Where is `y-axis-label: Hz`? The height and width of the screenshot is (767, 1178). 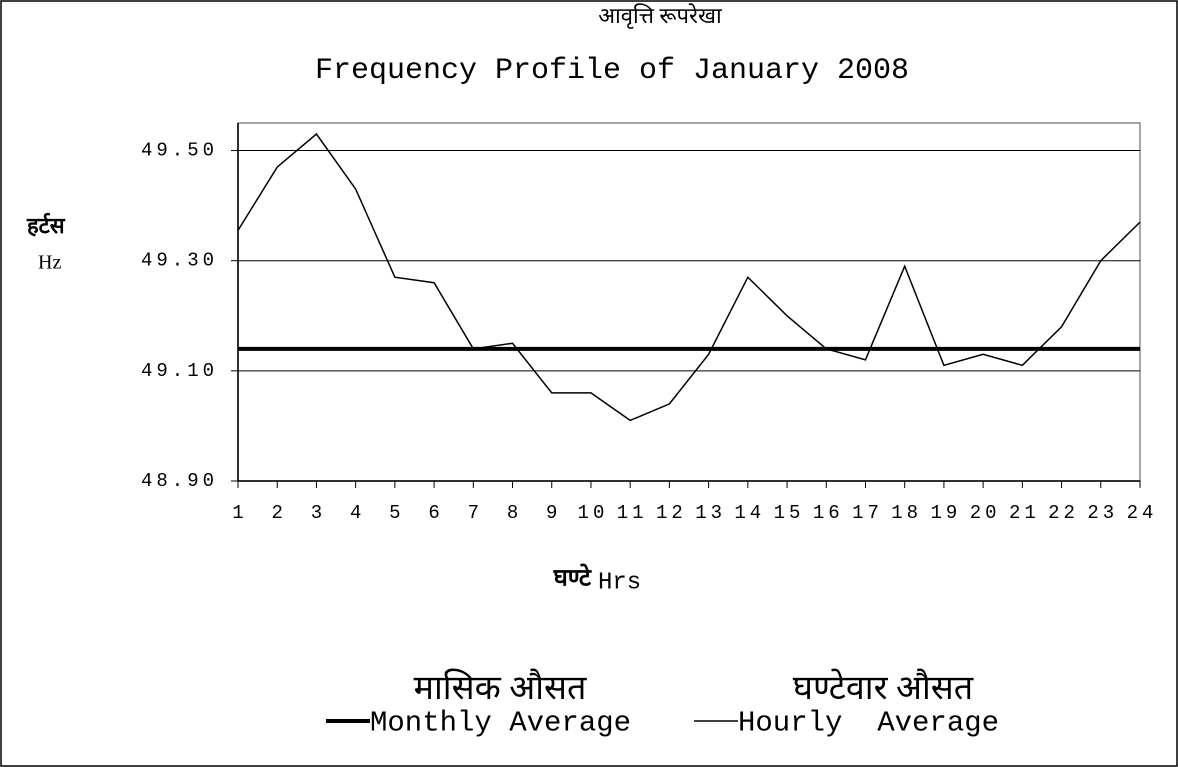
y-axis-label: Hz is located at coordinates (49, 263).